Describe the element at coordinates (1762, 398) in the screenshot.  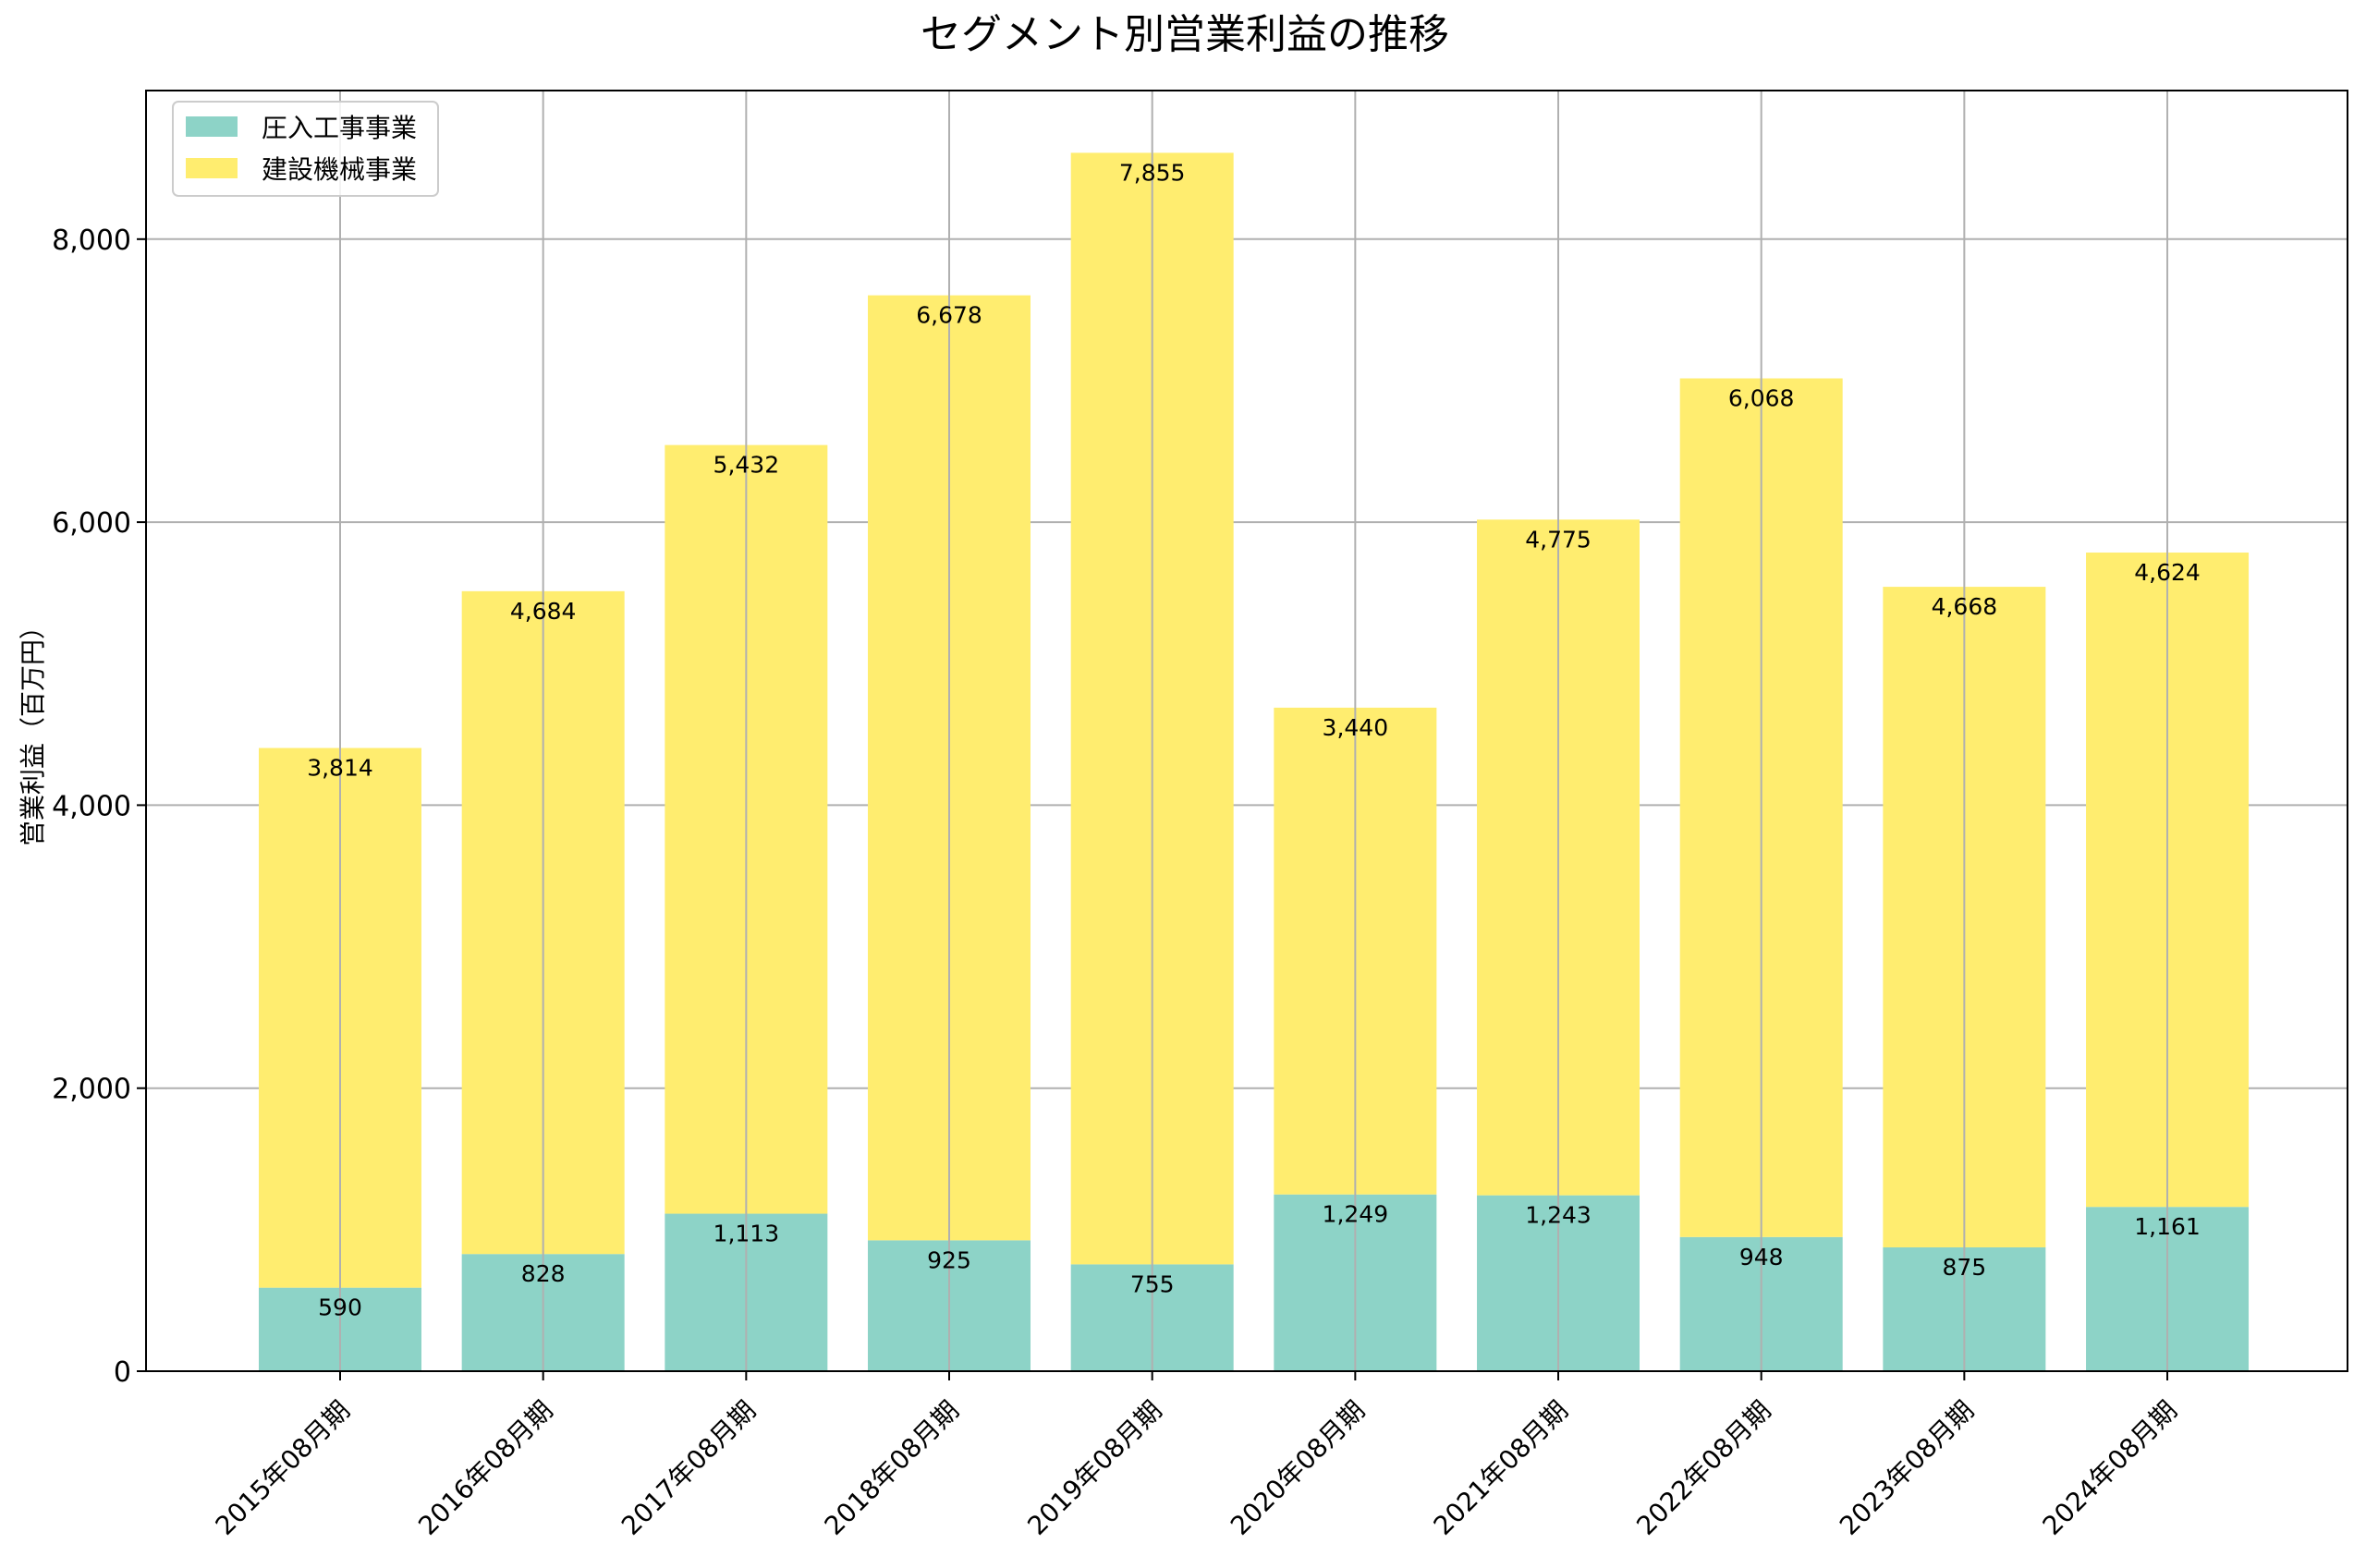
I see `data-label: 6,068` at that location.